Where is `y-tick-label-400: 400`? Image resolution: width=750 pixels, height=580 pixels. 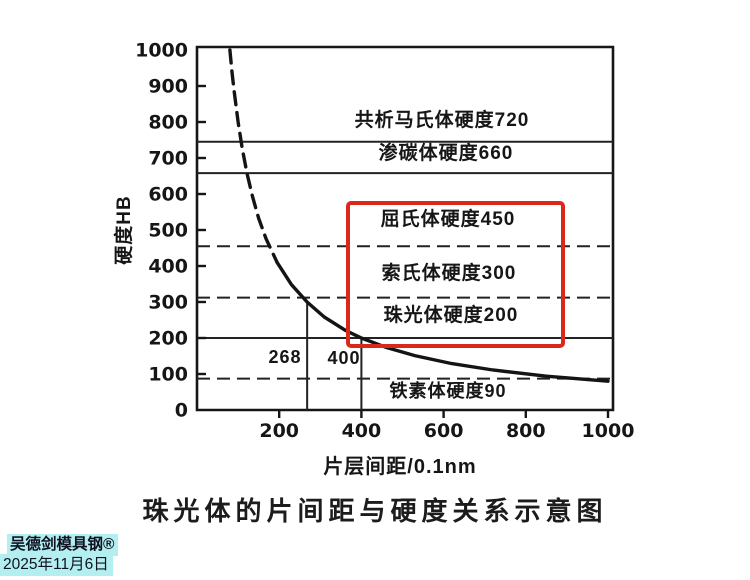
y-tick-label-400: 400 is located at coordinates (168, 267).